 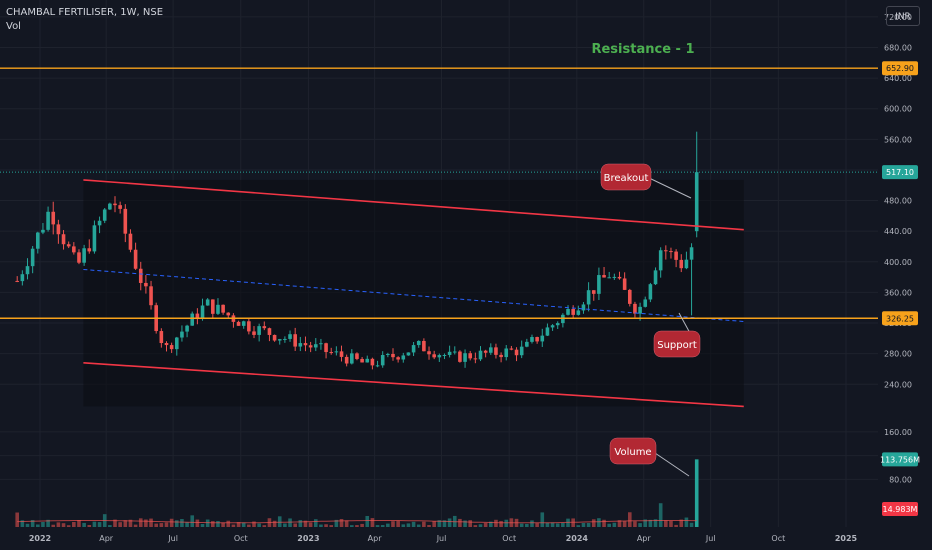 What do you see at coordinates (900, 459) in the screenshot?
I see `price-tag-last_volume` at bounding box center [900, 459].